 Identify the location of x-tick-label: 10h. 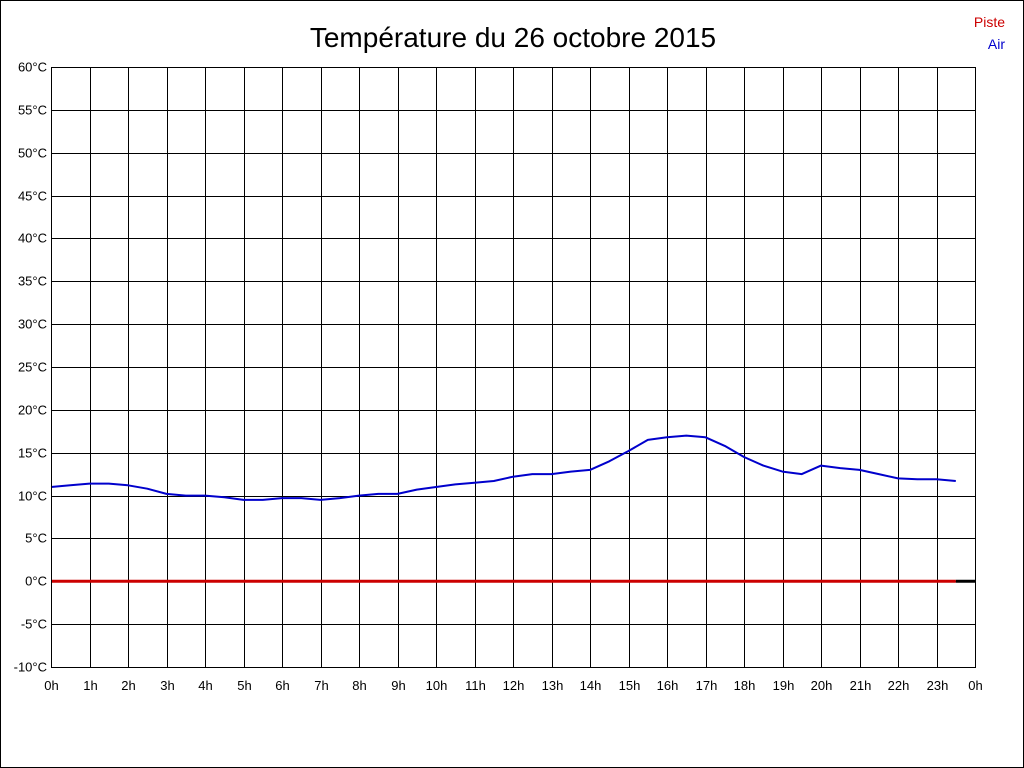
(437, 685).